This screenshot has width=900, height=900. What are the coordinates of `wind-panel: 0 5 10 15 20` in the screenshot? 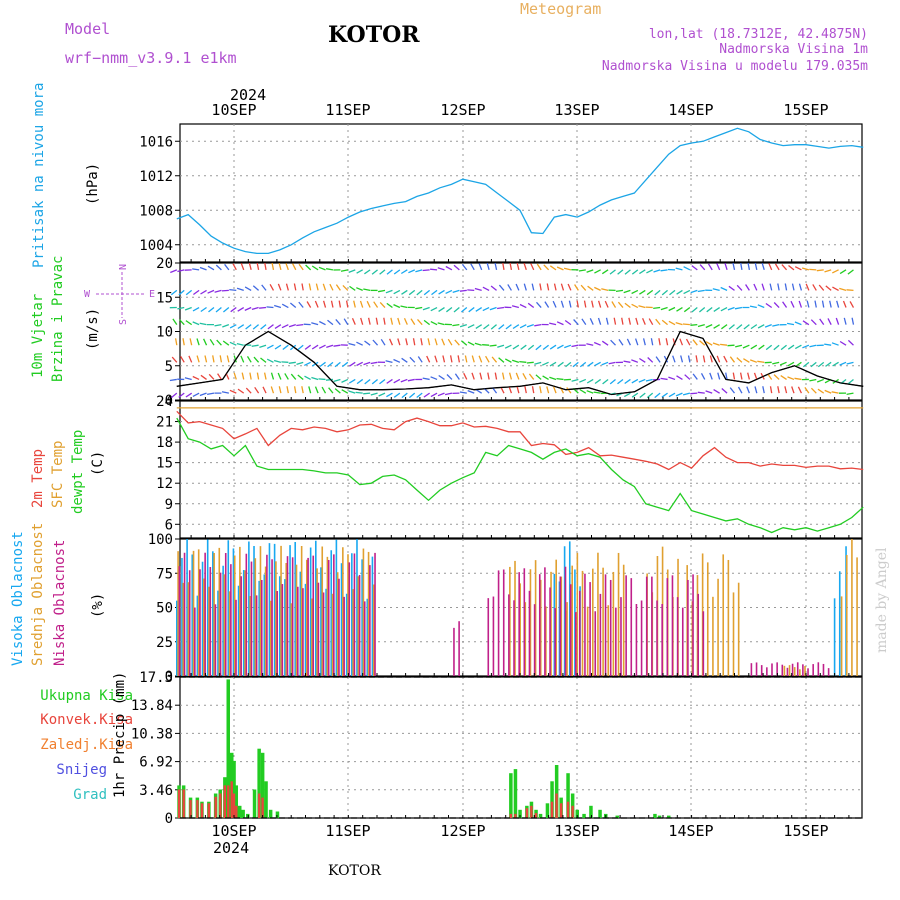 It's located at (510, 332).